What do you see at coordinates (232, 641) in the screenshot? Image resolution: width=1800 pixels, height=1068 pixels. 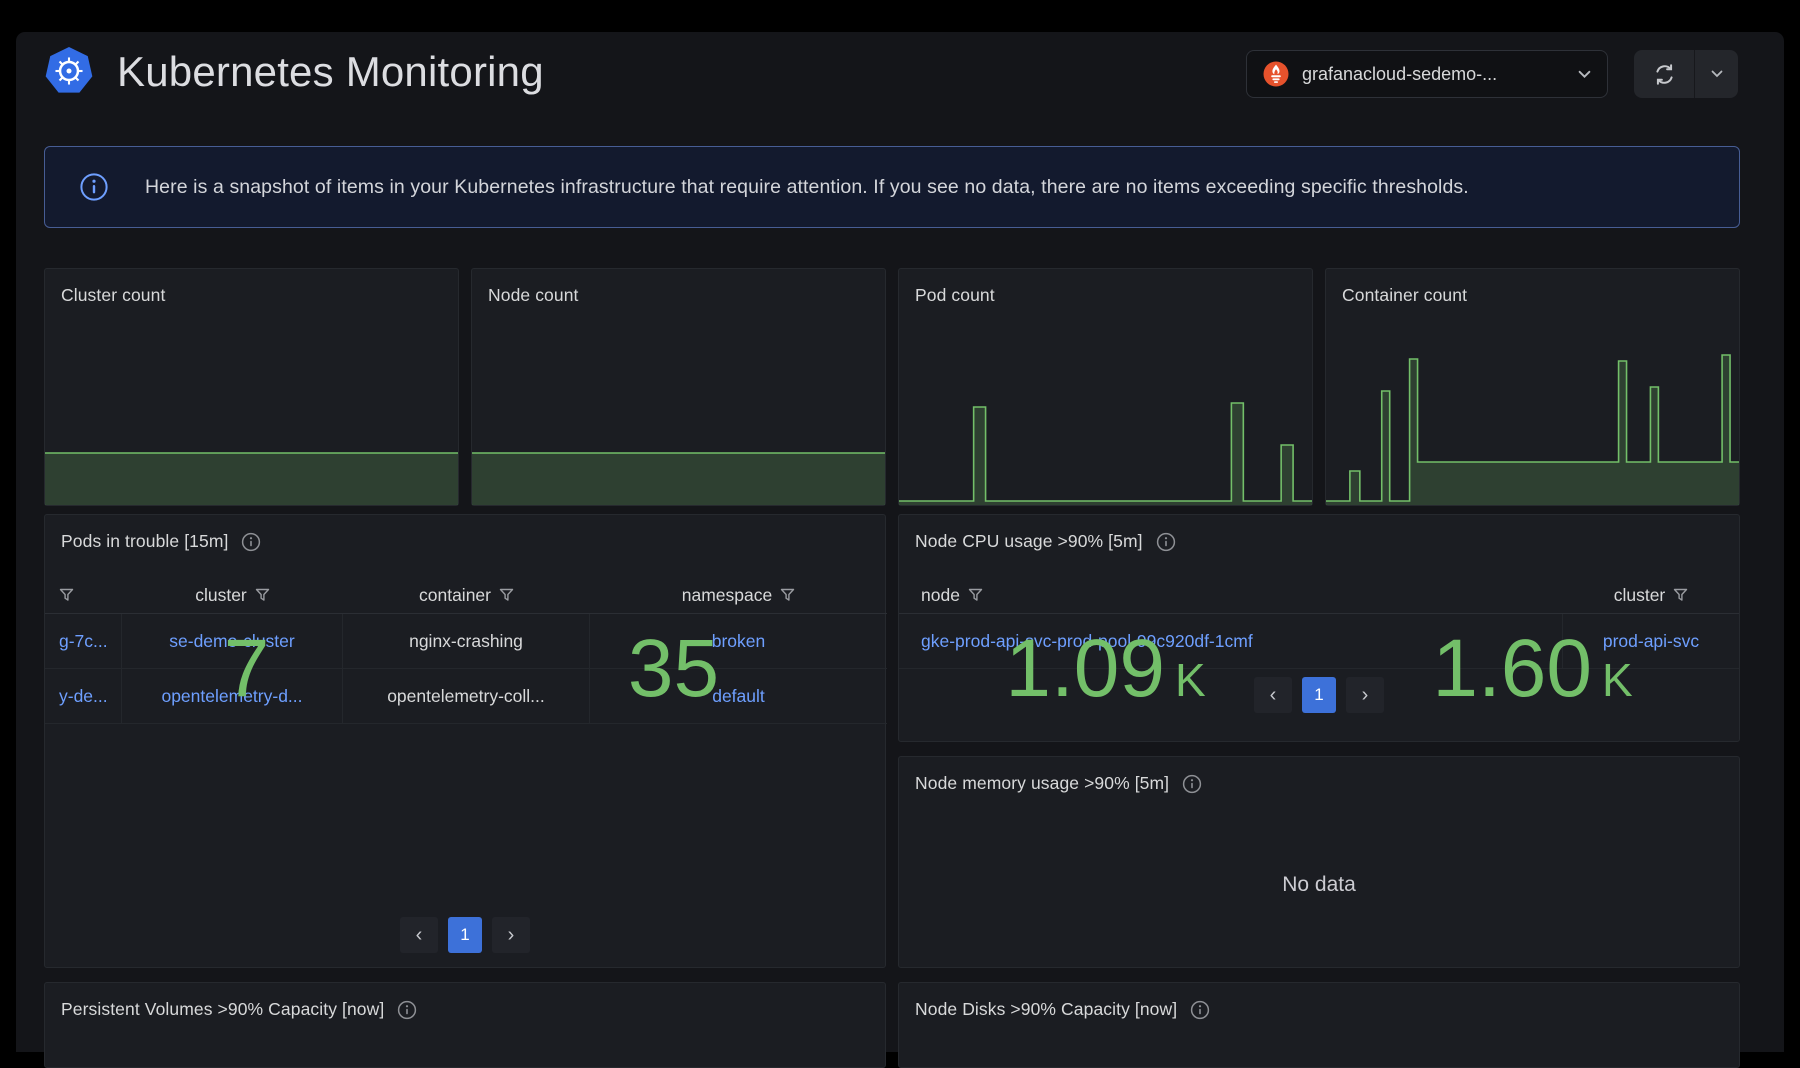 I see `table-cell-cluster-link: se-demo-cluster` at bounding box center [232, 641].